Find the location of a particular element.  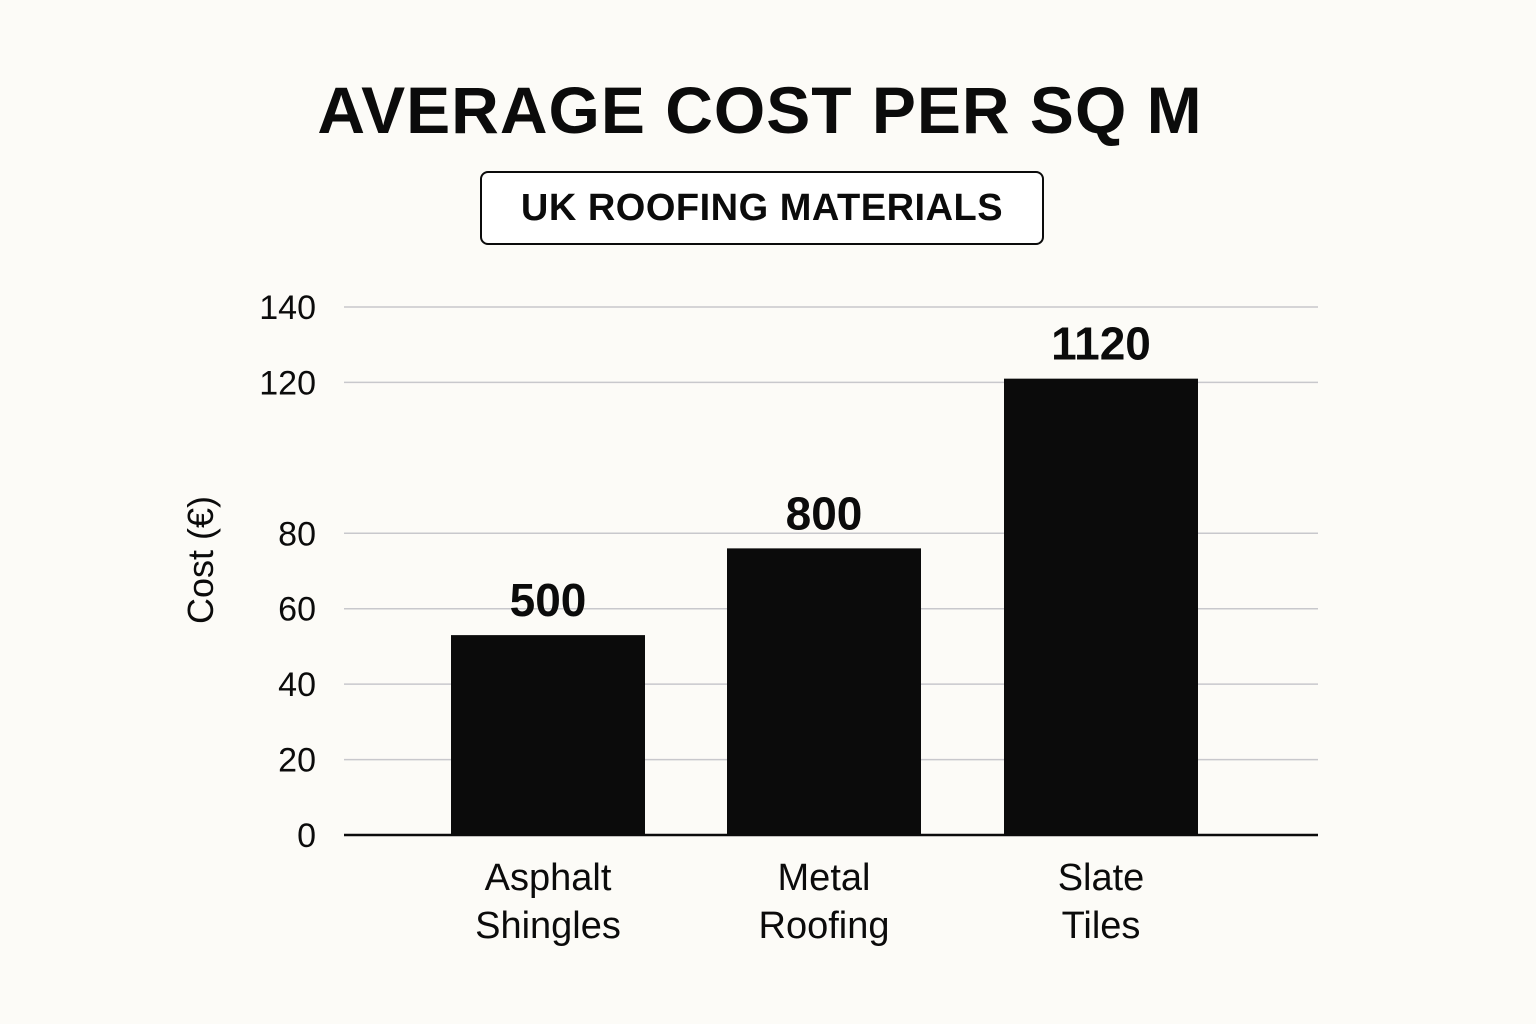

category-label-1-0: Metal is located at coordinates (824, 878).